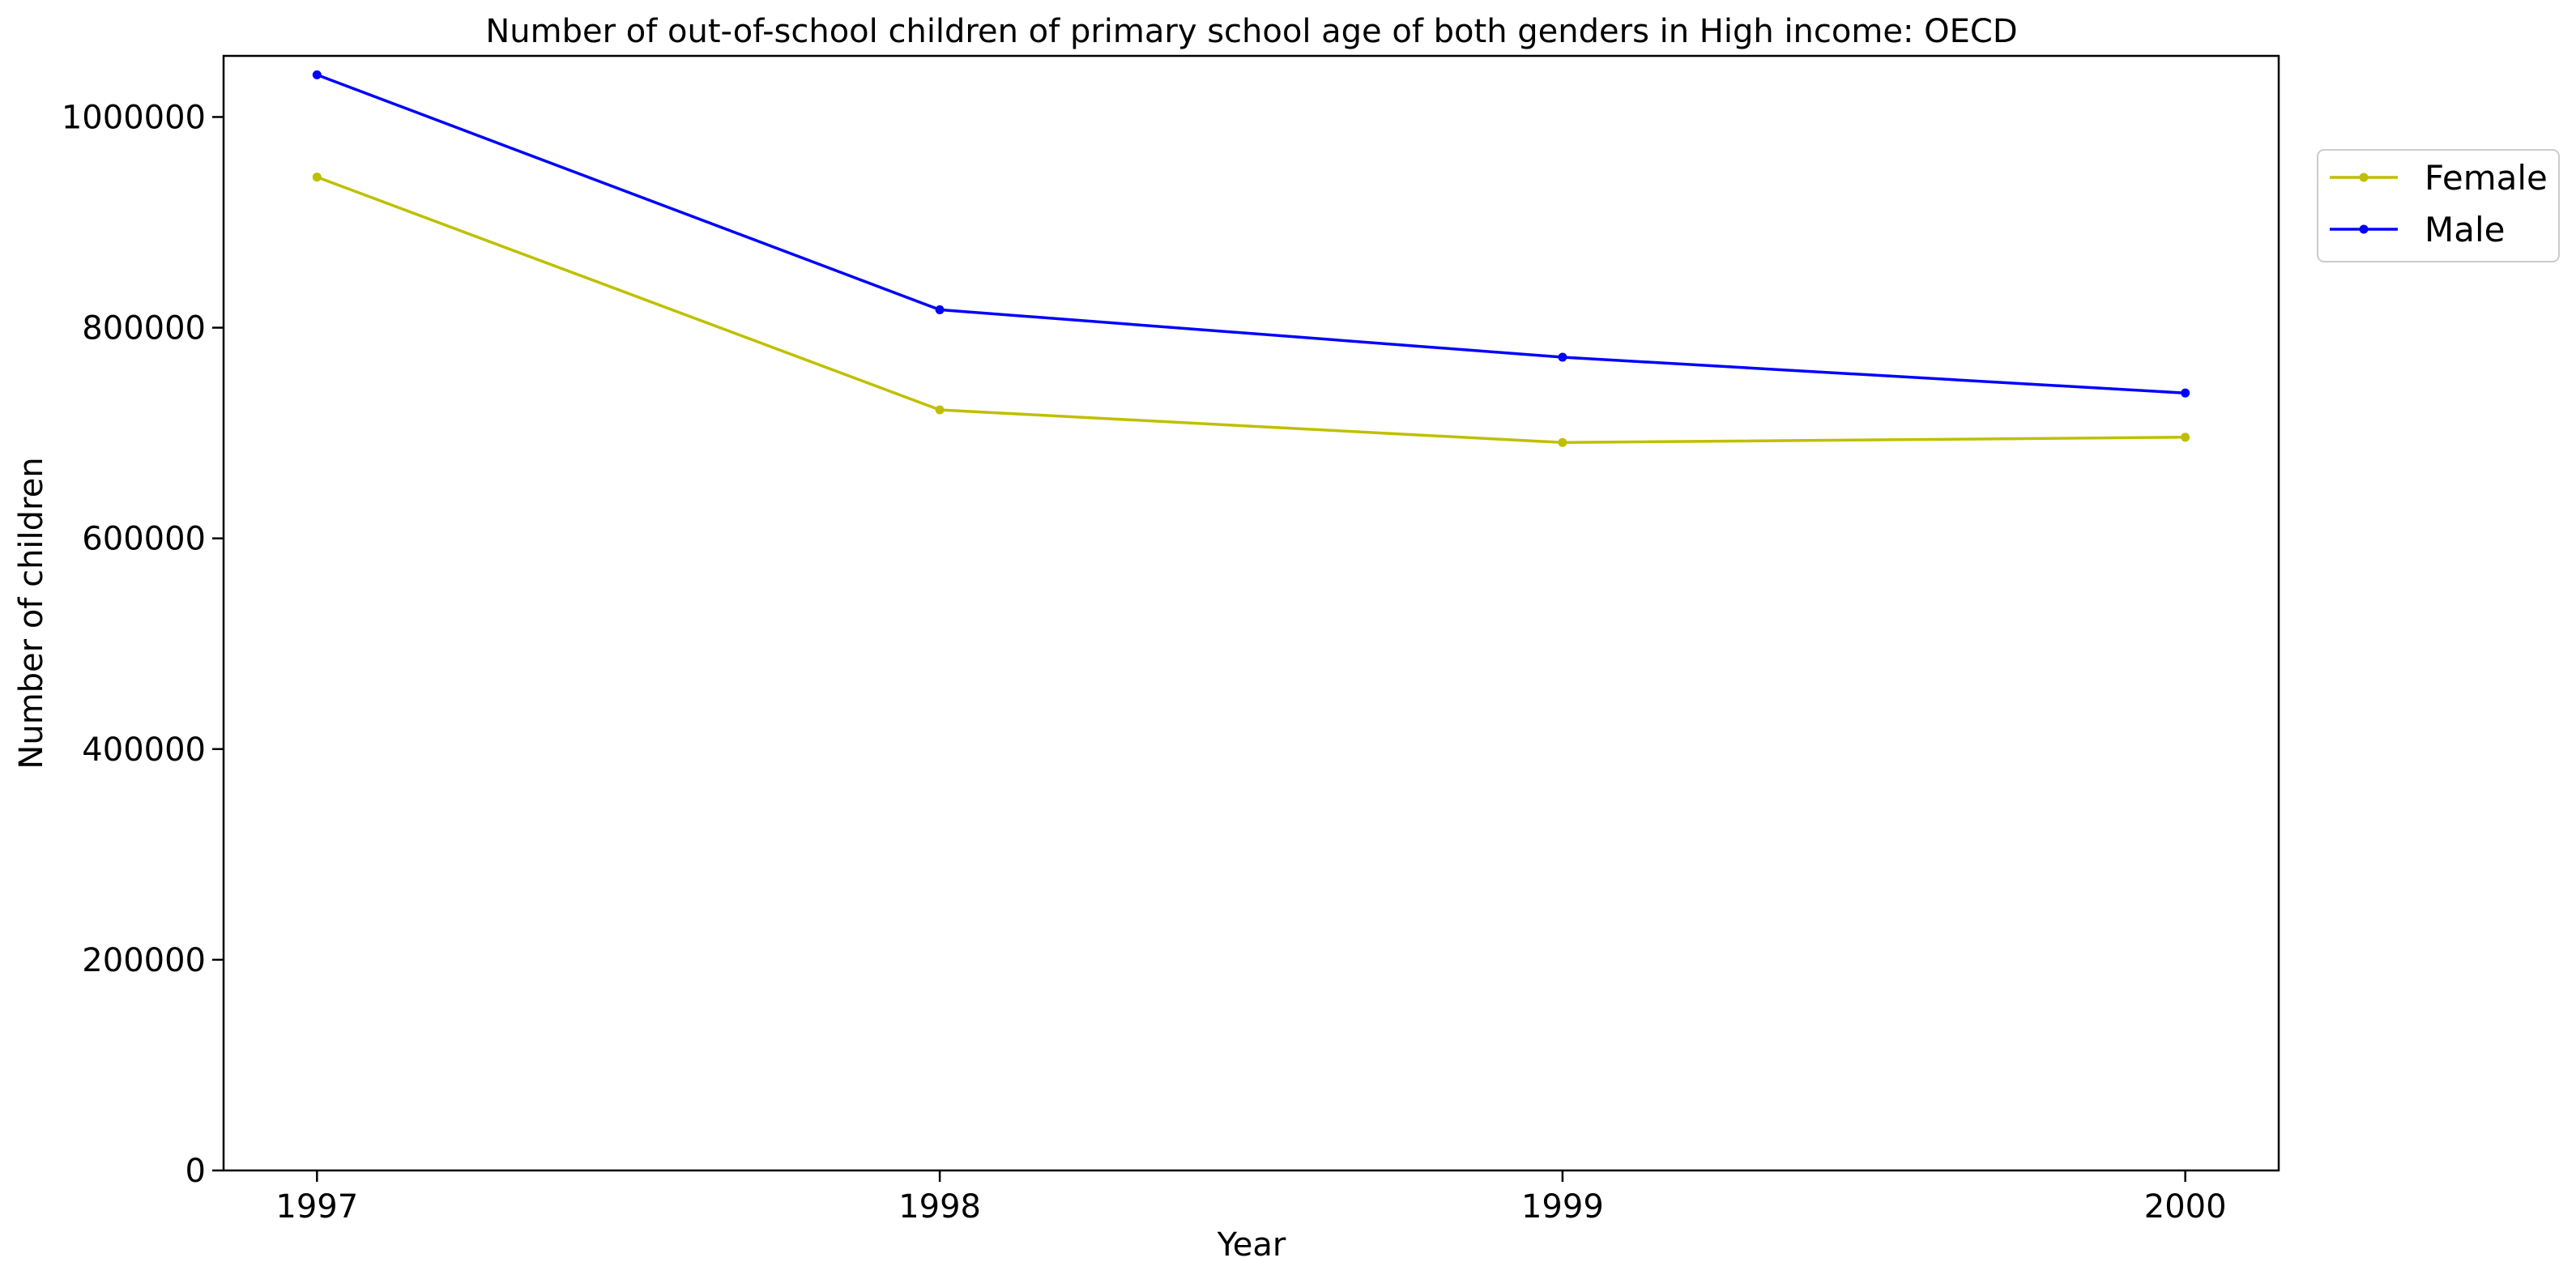  Describe the element at coordinates (1251, 1245) in the screenshot. I see `x-axis-label: Year` at that location.